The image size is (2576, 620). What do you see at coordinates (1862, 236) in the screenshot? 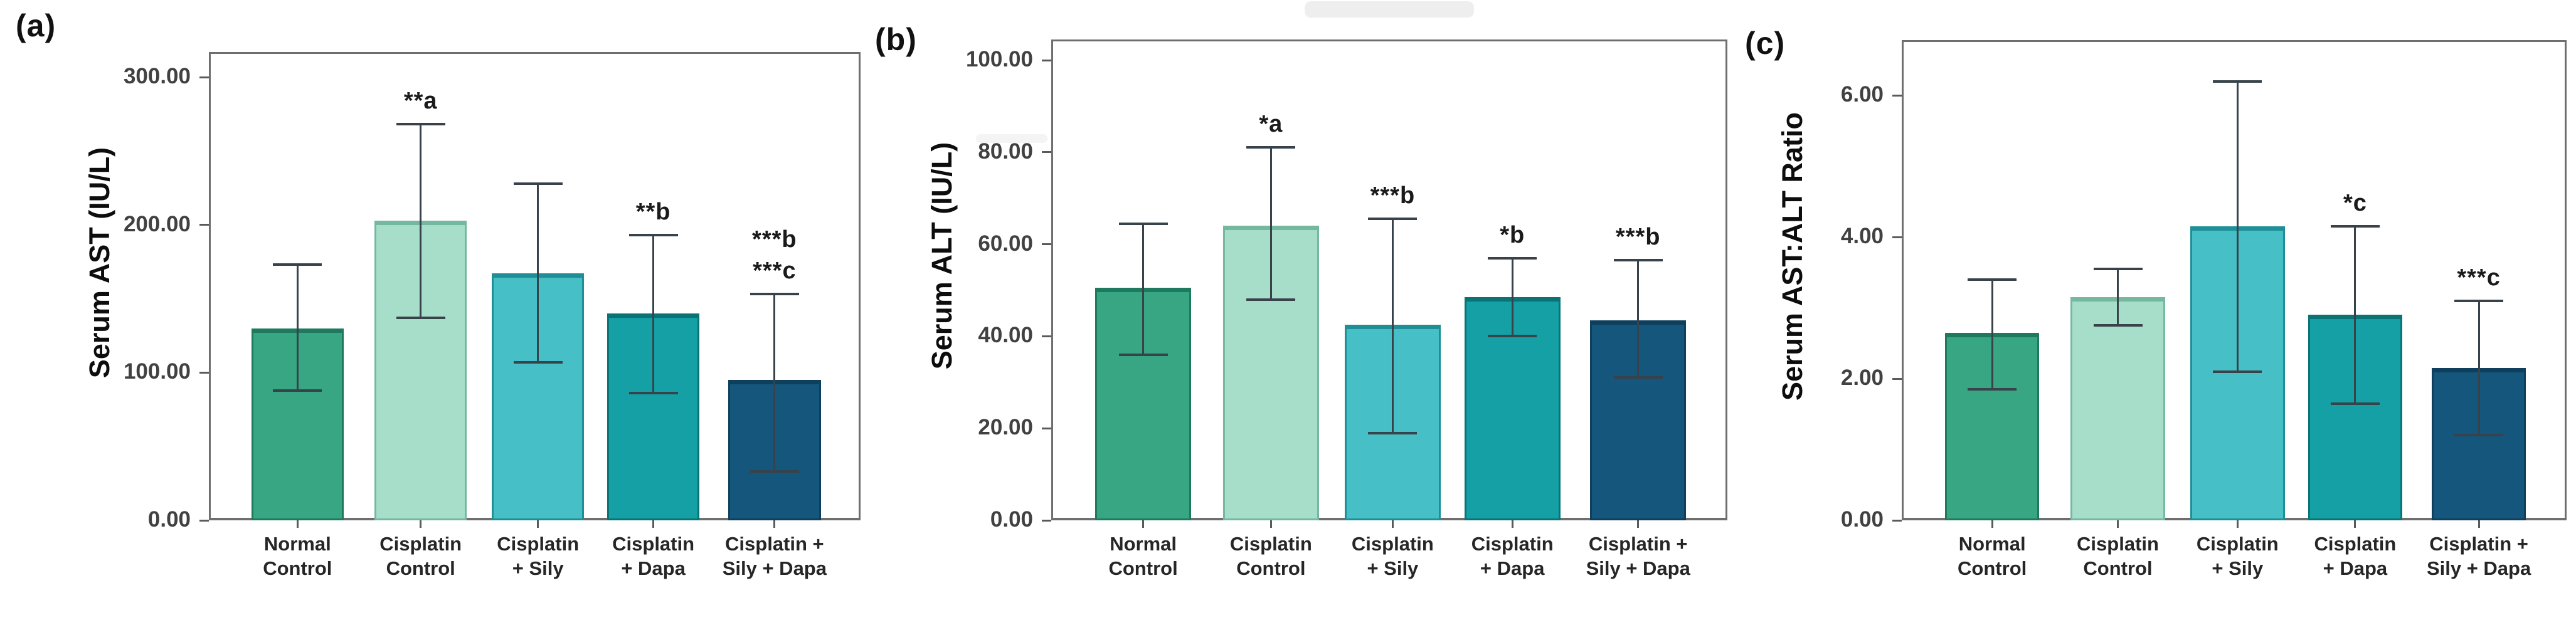
I see `y-tick-label: 4.00` at bounding box center [1862, 236].